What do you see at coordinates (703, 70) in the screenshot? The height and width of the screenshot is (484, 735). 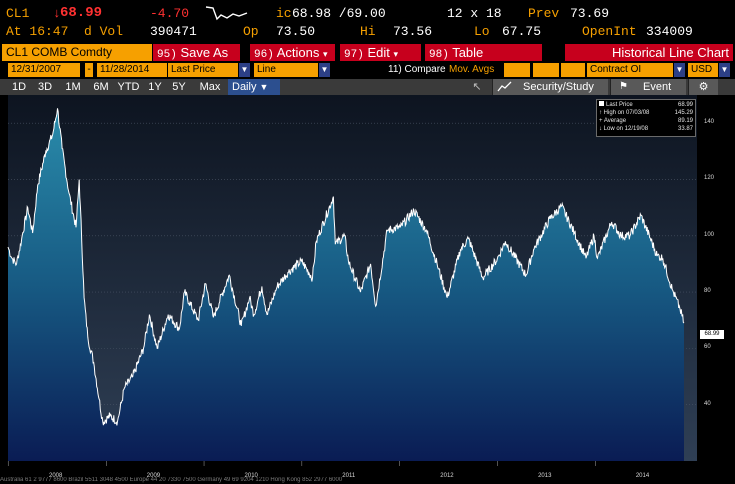 I see `currency-field: USD` at bounding box center [703, 70].